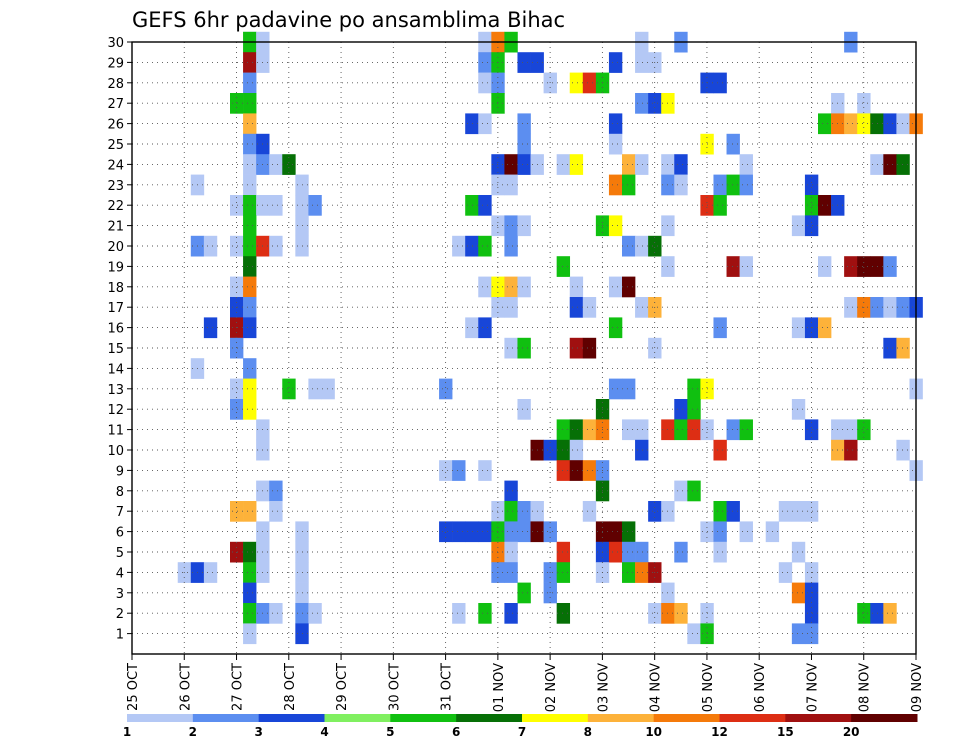 The image size is (960, 742). Describe the element at coordinates (551, 687) in the screenshot. I see `x-tick-label: 02 NOV` at that location.